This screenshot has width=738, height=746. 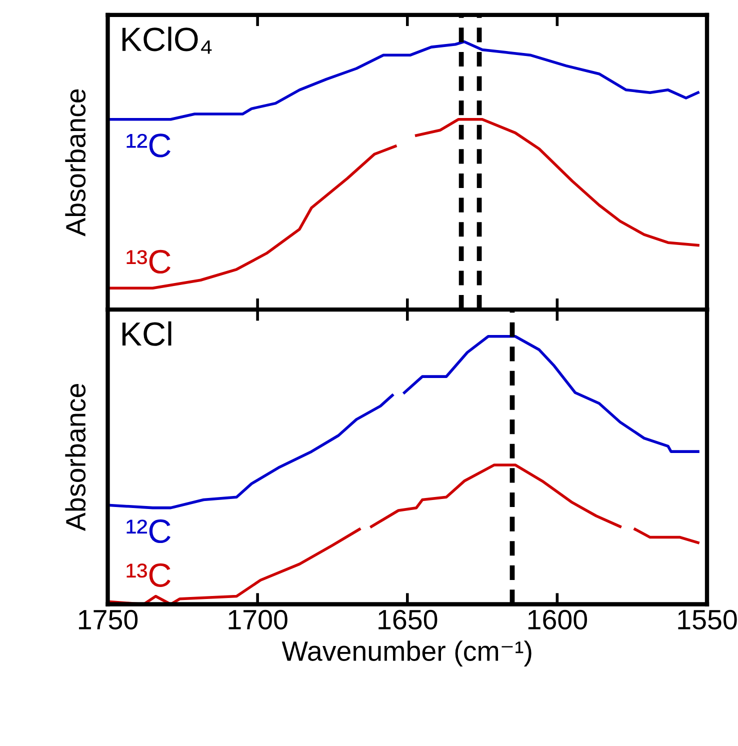 What do you see at coordinates (407, 653) in the screenshot?
I see `x-axis-title: Wavenumber (cm⁻¹)` at bounding box center [407, 653].